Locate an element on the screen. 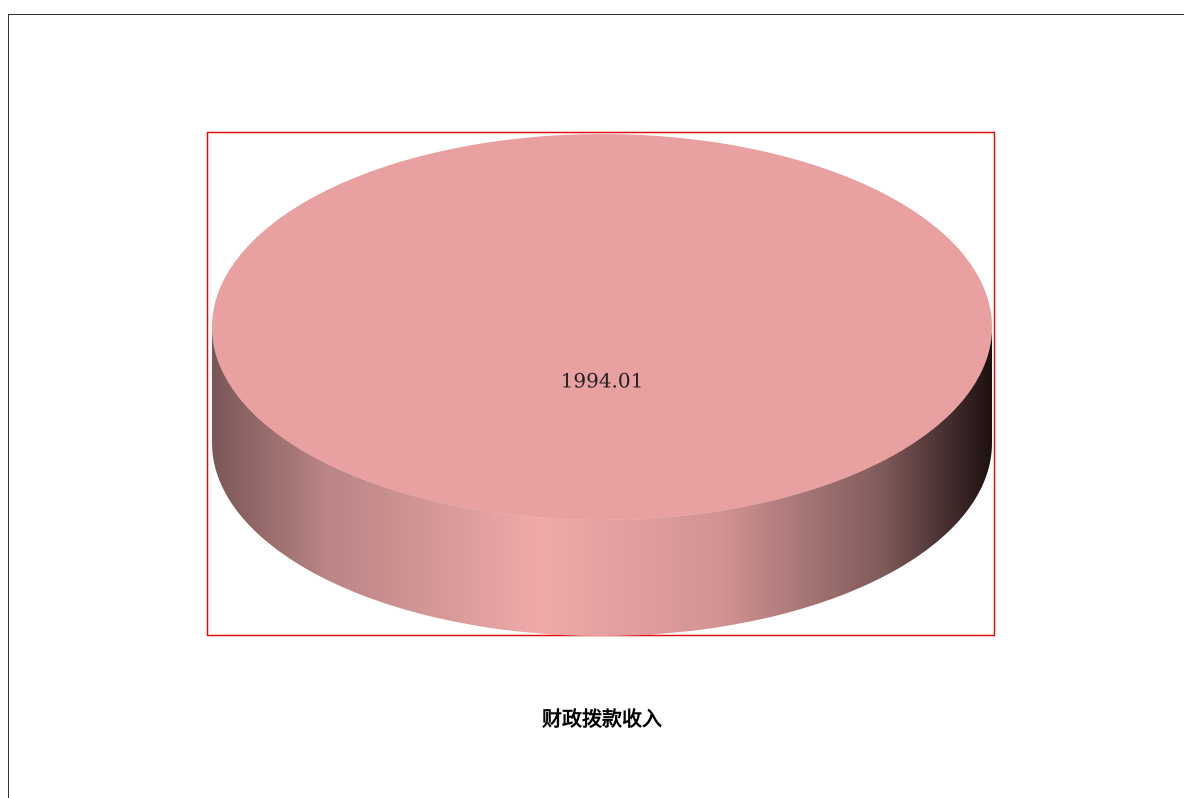 This screenshot has height=798, width=1184. data-label: 1994.01 is located at coordinates (602, 381).